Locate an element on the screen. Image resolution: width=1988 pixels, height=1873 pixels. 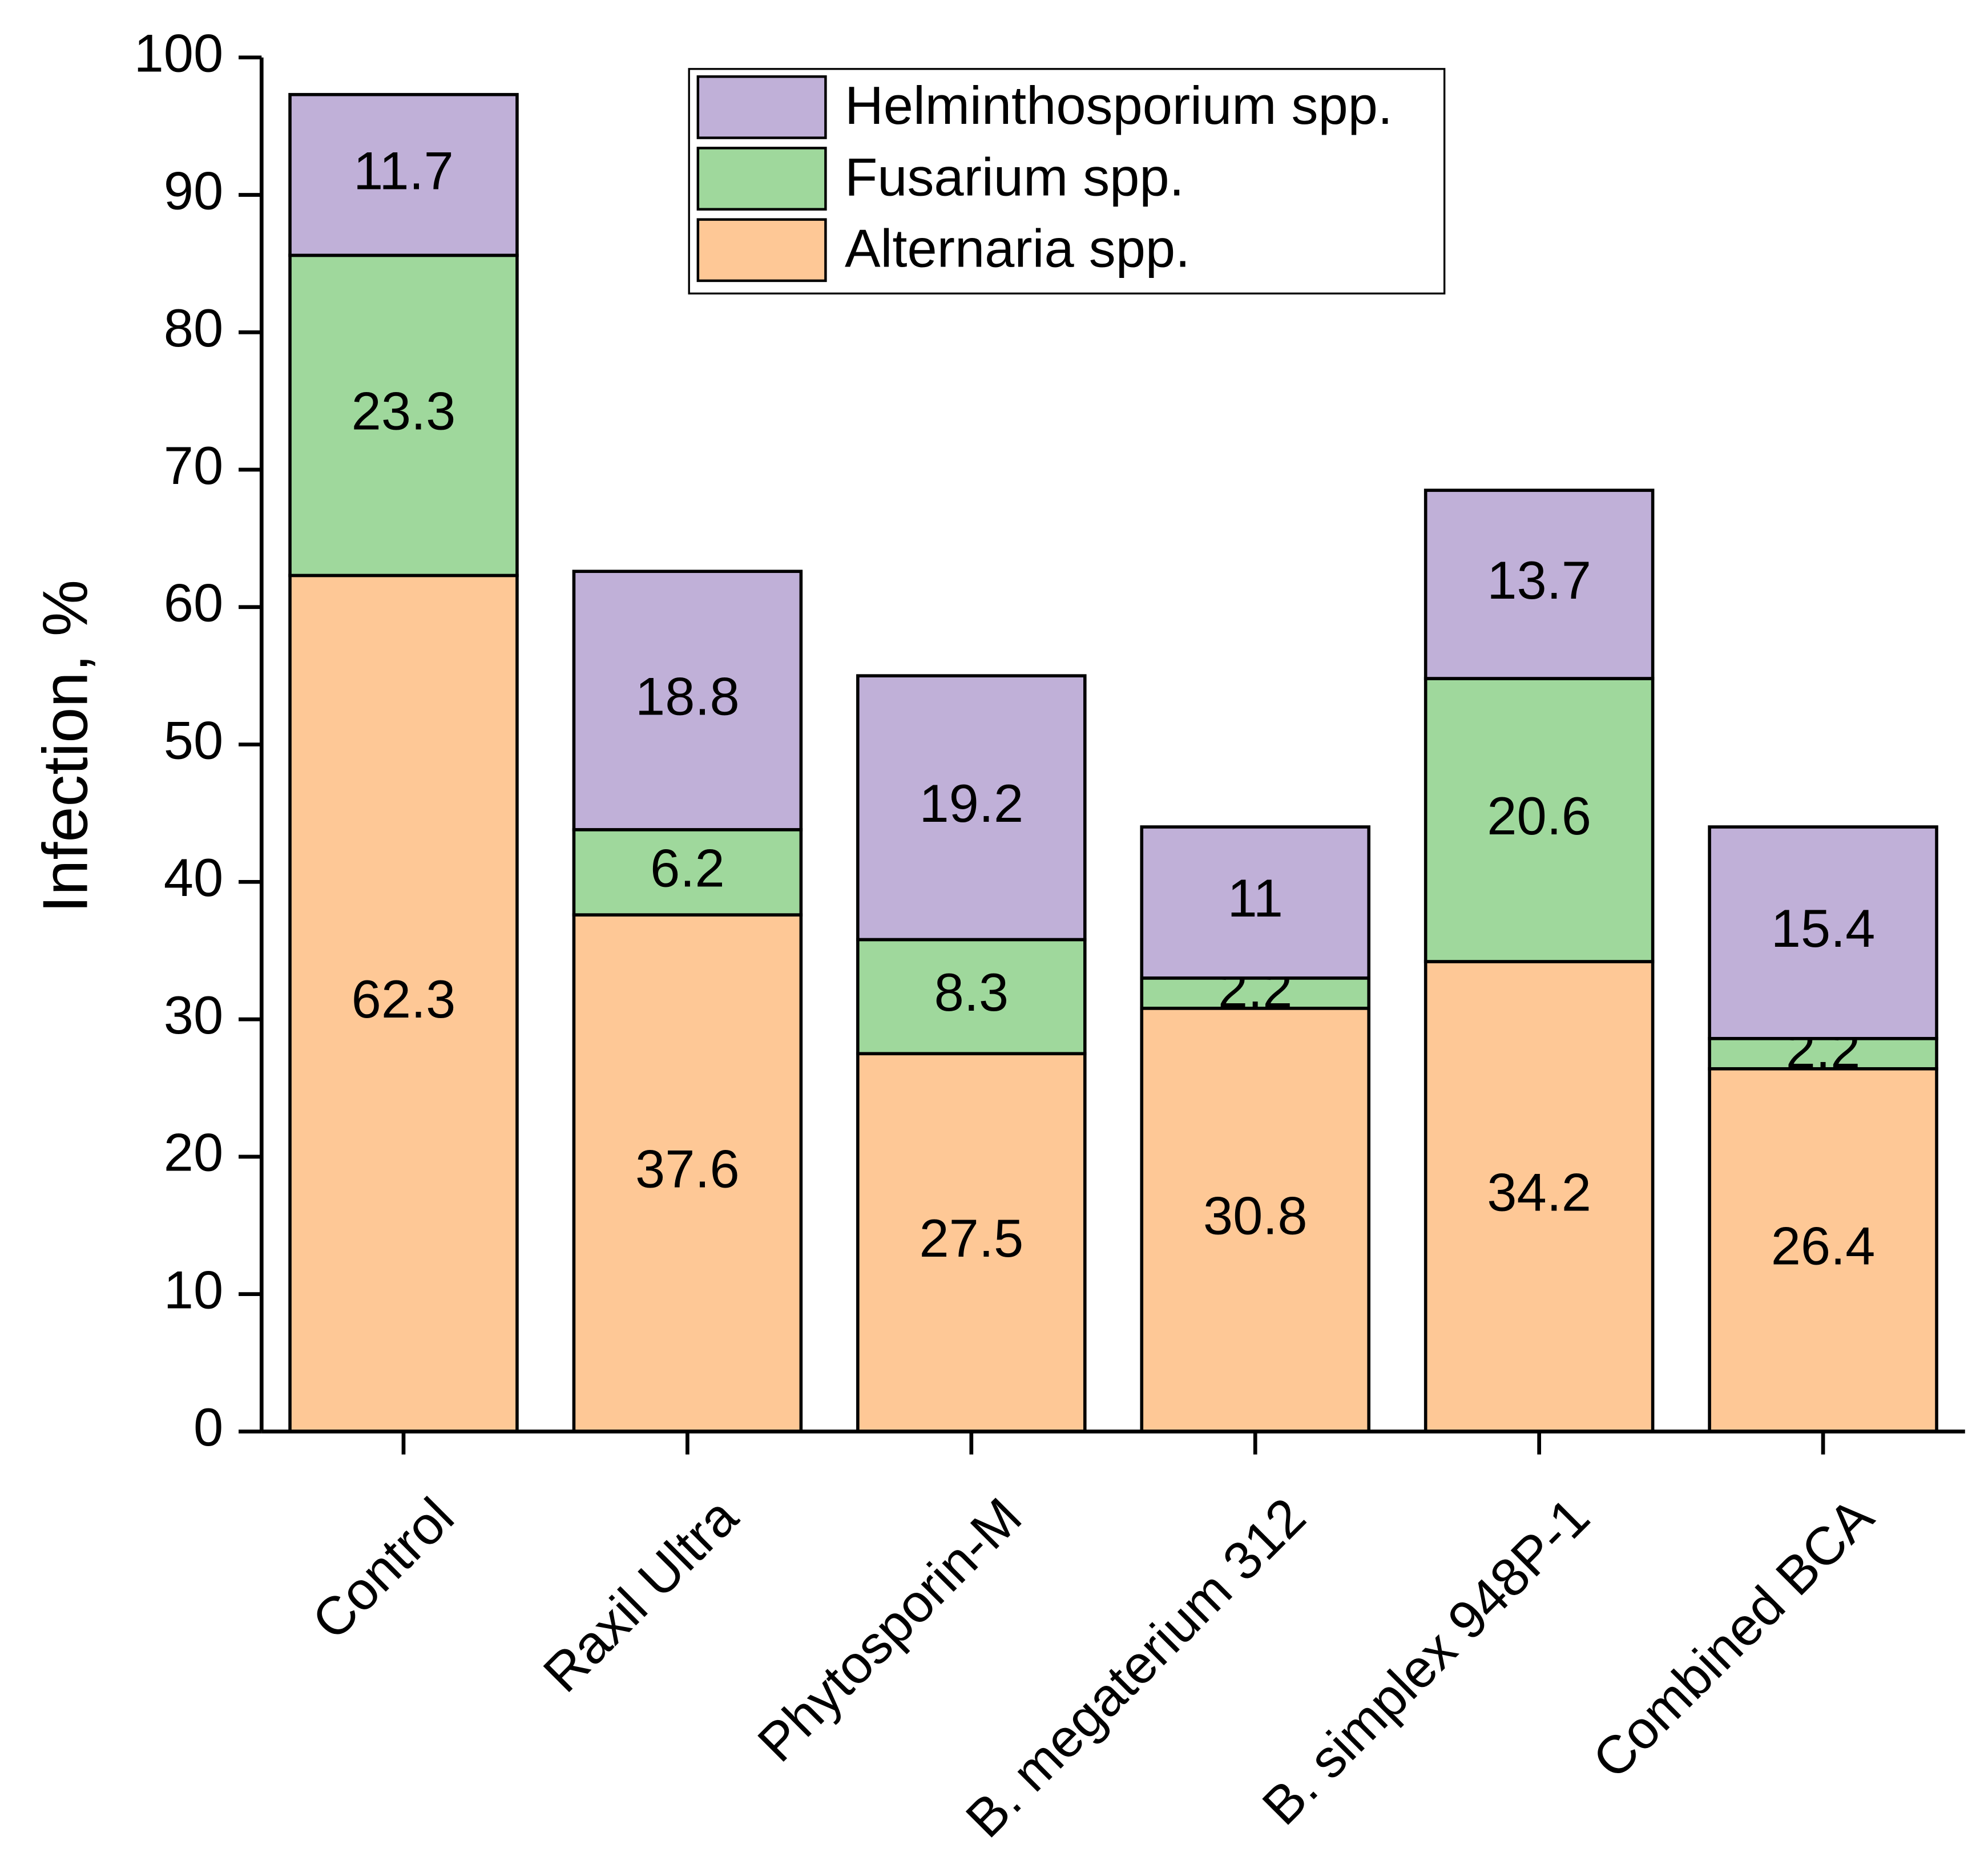
data-label: 34.2 is located at coordinates (1539, 1192).